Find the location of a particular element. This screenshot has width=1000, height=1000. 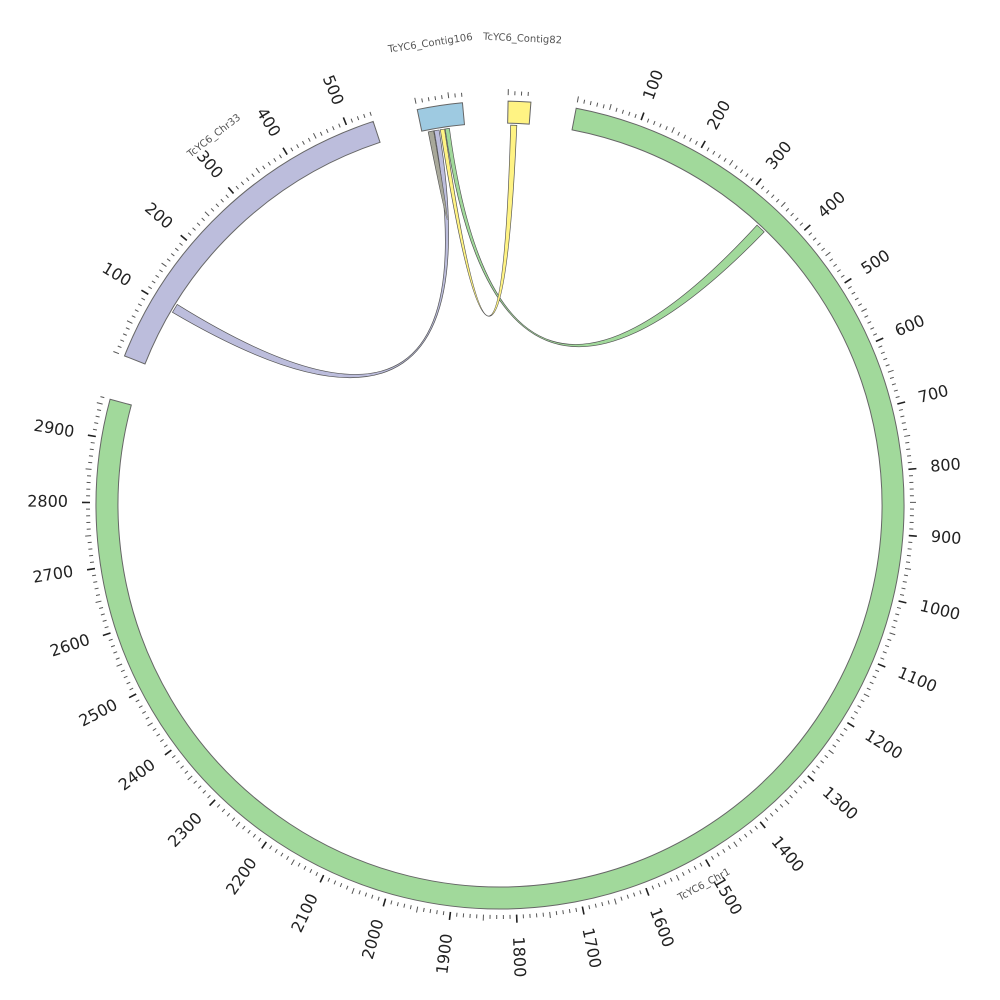

tick-label: 1900 is located at coordinates (444, 954).